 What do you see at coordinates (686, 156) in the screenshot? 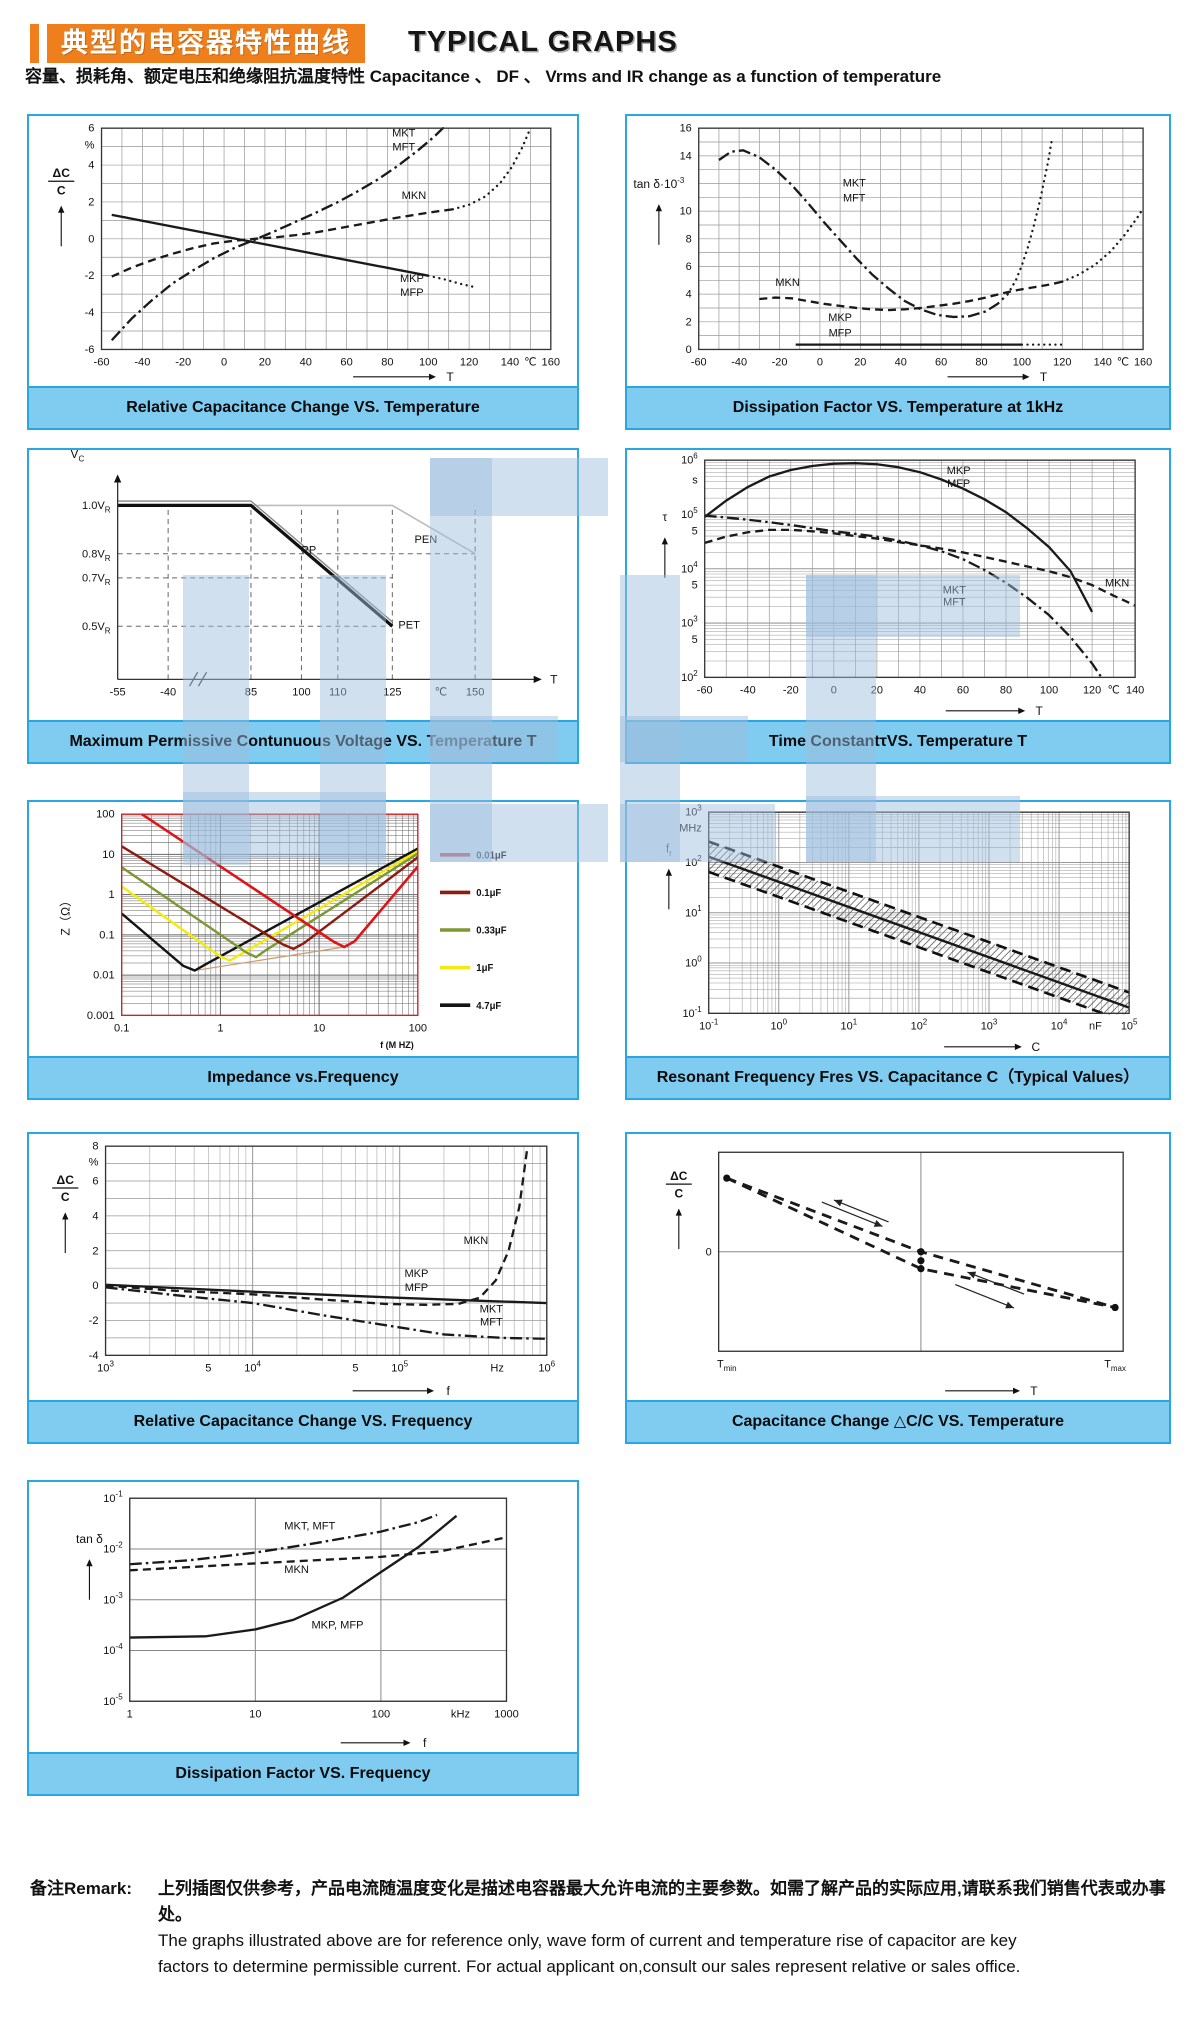
I see `svg-text: 14` at bounding box center [686, 156].